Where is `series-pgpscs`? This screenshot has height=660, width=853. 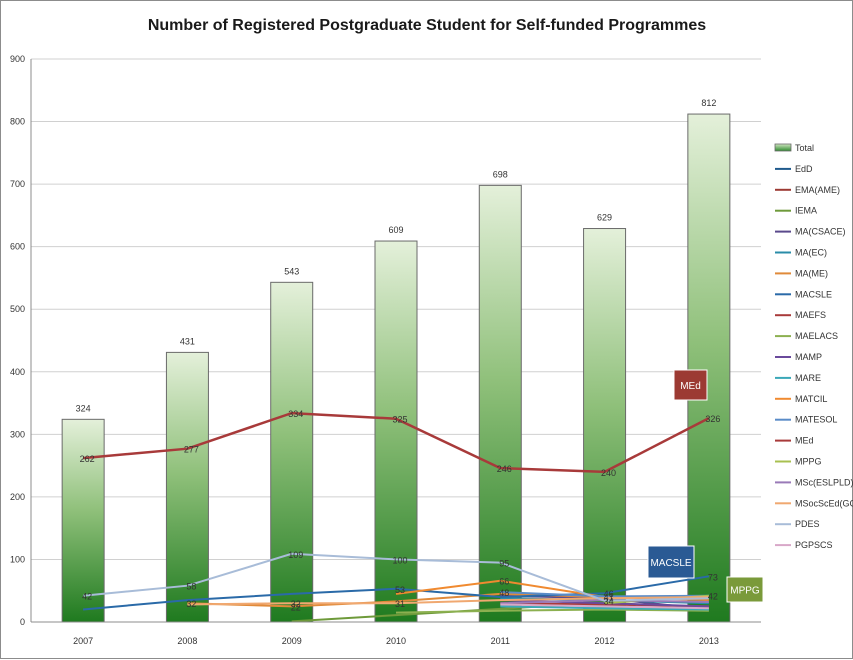
series-pgpscs is located at coordinates (604, 606).